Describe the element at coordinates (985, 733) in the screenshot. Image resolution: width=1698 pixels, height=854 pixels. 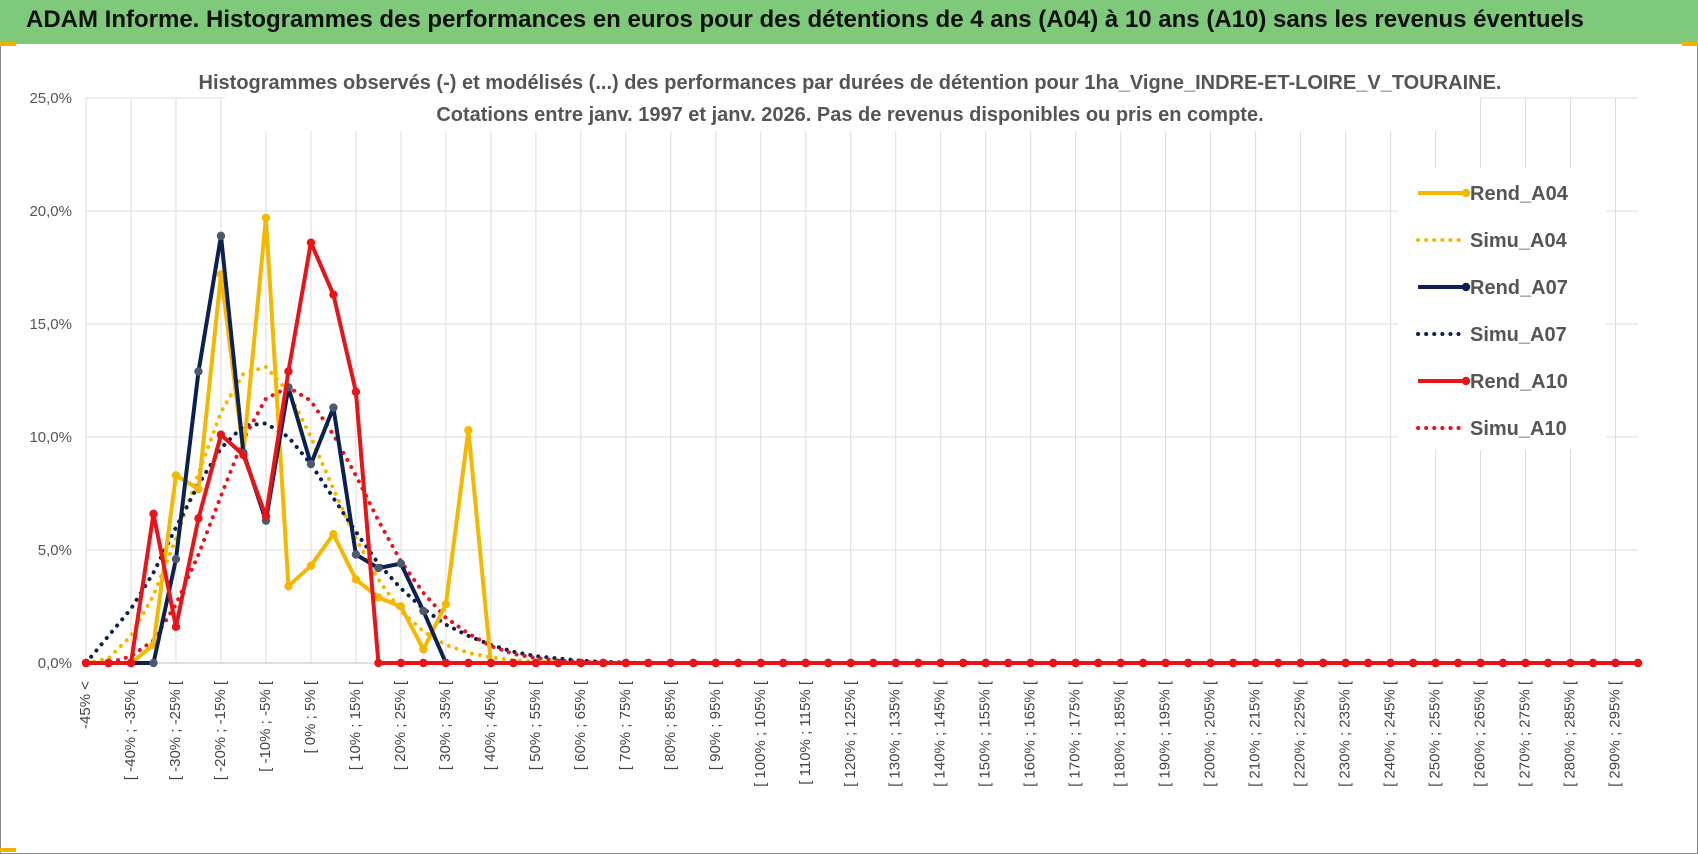
I see `x-tick-label: [ 150% ; 155% [` at that location.